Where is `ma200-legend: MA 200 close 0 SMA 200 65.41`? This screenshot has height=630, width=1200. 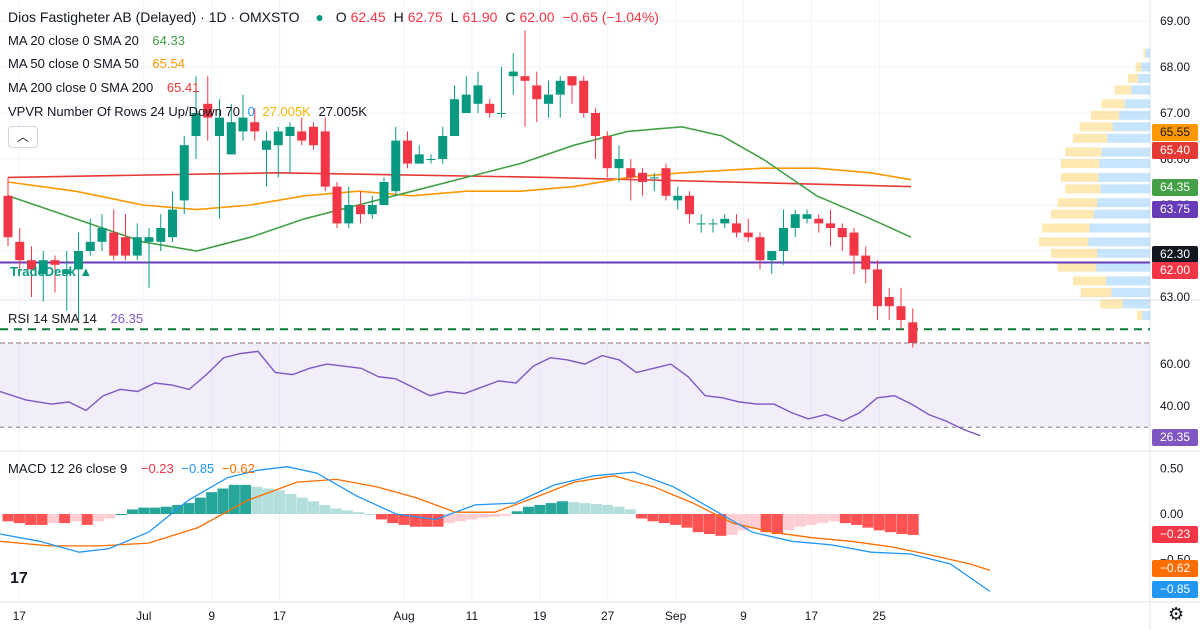
ma200-legend: MA 200 close 0 SMA 200 65.41 is located at coordinates (105, 88).